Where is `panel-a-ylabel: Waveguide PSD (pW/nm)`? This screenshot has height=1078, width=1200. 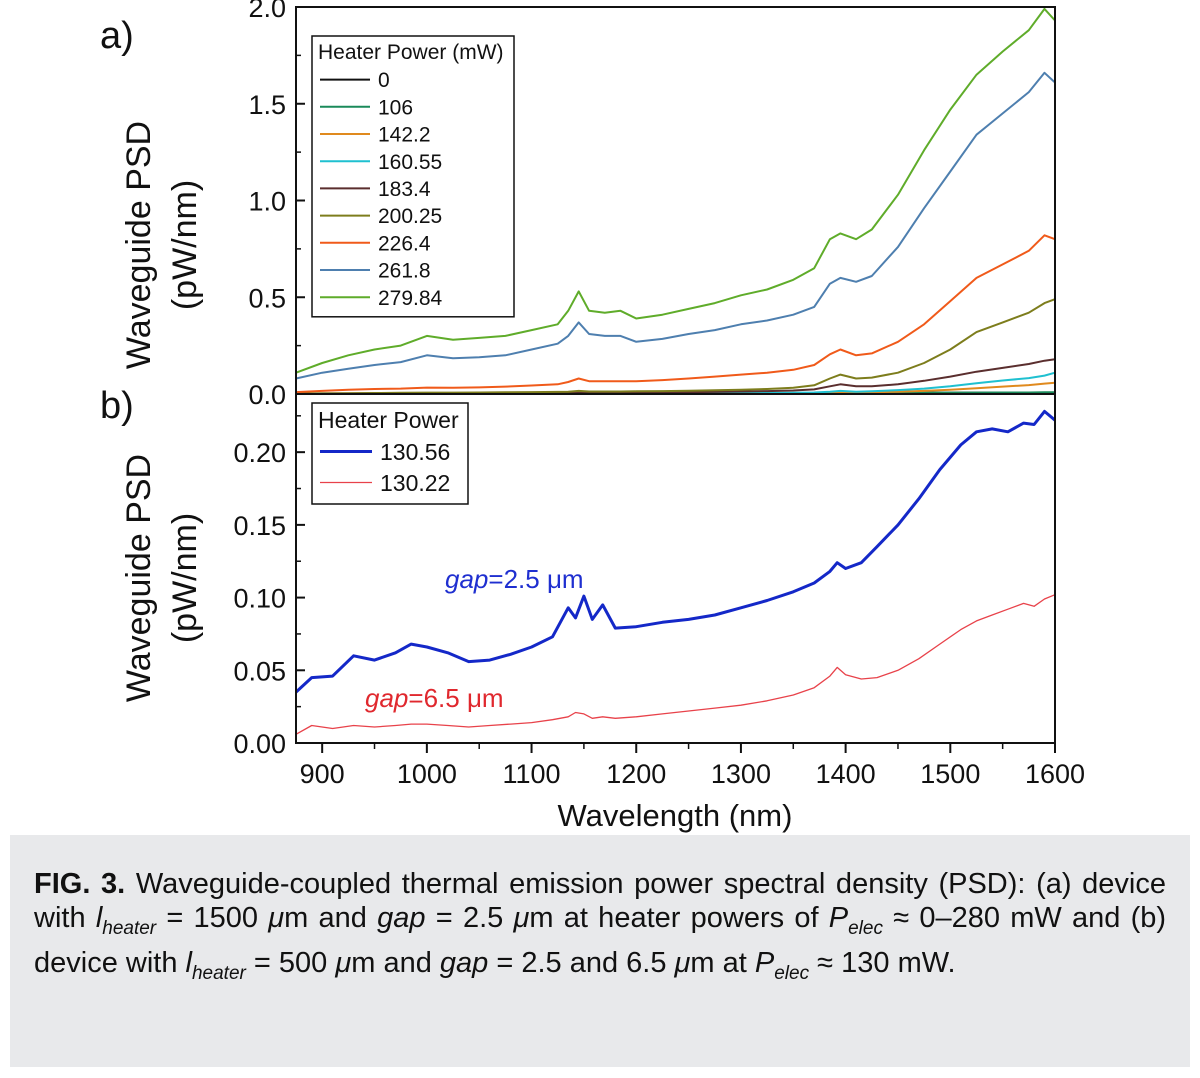
panel-a-ylabel: Waveguide PSD (pW/nm) is located at coordinates (162, 245).